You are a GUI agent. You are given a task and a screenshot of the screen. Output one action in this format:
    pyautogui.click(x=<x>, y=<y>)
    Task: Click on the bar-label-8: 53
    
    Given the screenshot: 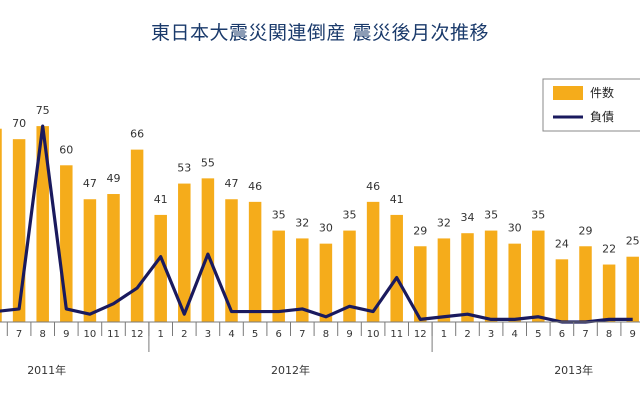 What is the action you would take?
    pyautogui.click(x=184, y=168)
    